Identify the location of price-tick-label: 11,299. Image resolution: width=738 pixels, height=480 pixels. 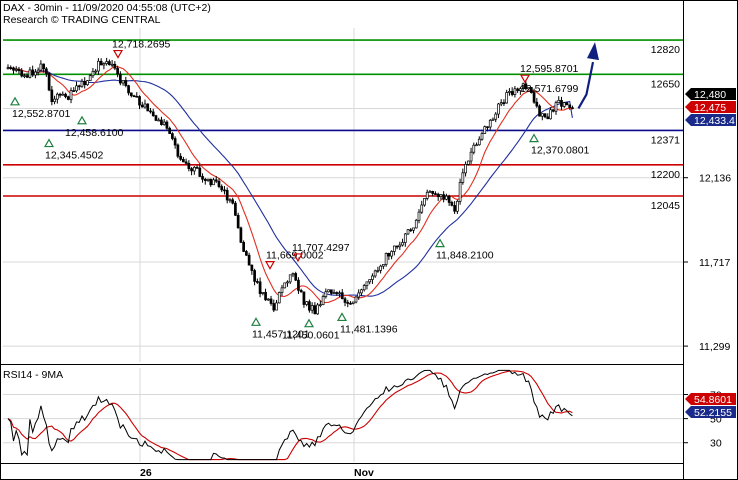
(714, 347).